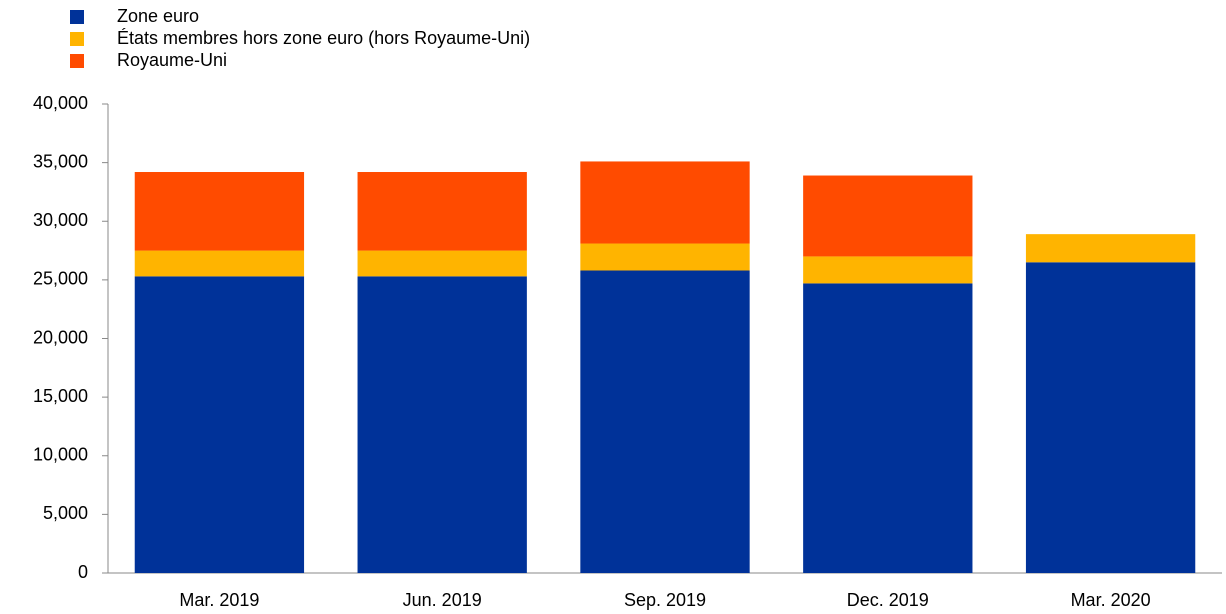  What do you see at coordinates (60, 220) in the screenshot?
I see `y-tick-label: 30,000` at bounding box center [60, 220].